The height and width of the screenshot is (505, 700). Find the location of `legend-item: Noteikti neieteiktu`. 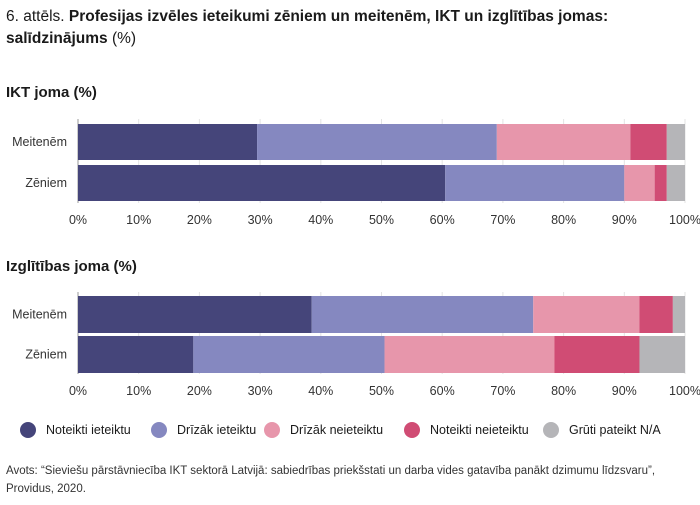

legend-item: Noteikti neieteiktu is located at coordinates (466, 430).